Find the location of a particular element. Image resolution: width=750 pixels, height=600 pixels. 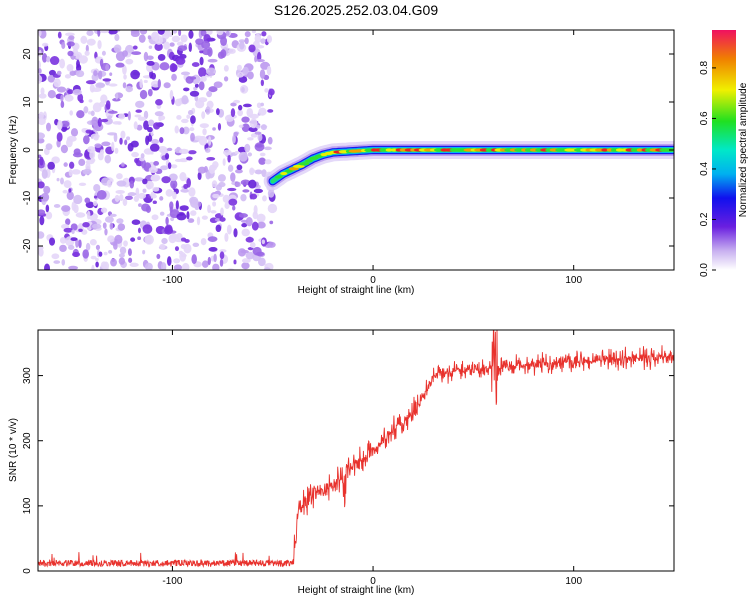

ridge-hotspot is located at coordinates (318, 156).